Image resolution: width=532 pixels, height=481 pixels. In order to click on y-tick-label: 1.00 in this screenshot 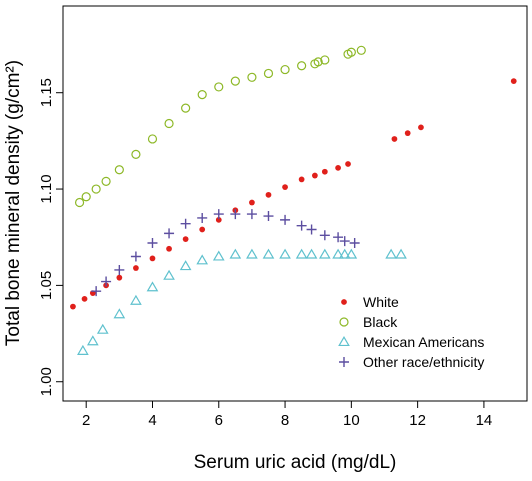, I will do `click(46, 381)`.